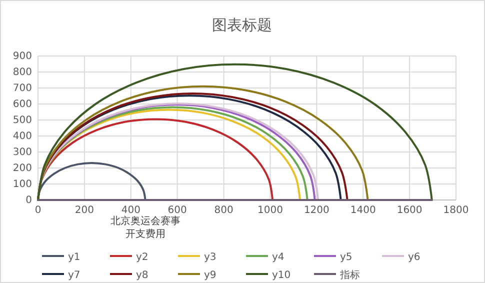  Describe the element at coordinates (177, 210) in the screenshot. I see `x-tick-label: 600` at that location.